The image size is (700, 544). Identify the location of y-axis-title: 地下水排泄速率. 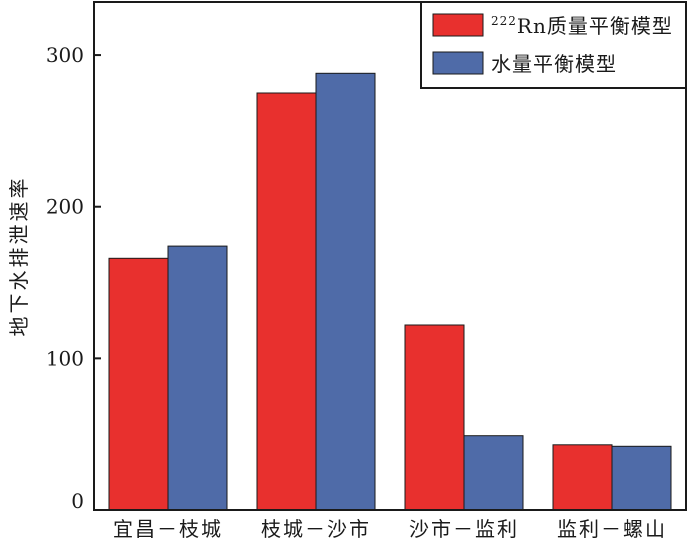
(19, 256).